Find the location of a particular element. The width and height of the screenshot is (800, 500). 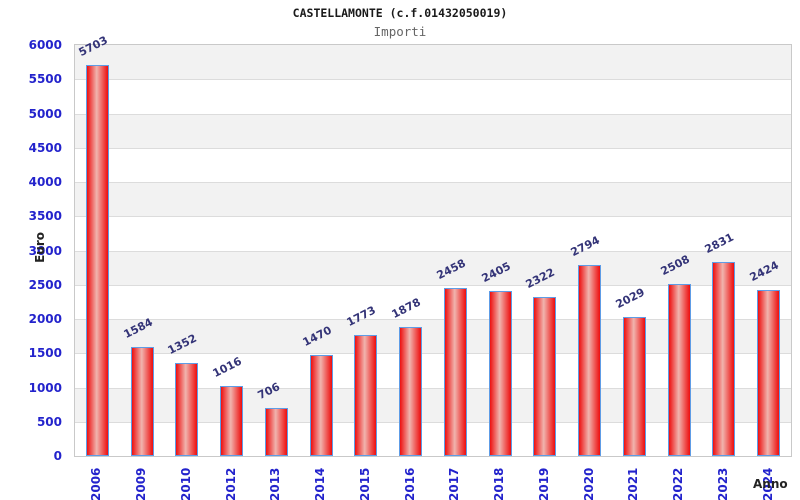

y-tick-label: 3000 is located at coordinates (45, 250).